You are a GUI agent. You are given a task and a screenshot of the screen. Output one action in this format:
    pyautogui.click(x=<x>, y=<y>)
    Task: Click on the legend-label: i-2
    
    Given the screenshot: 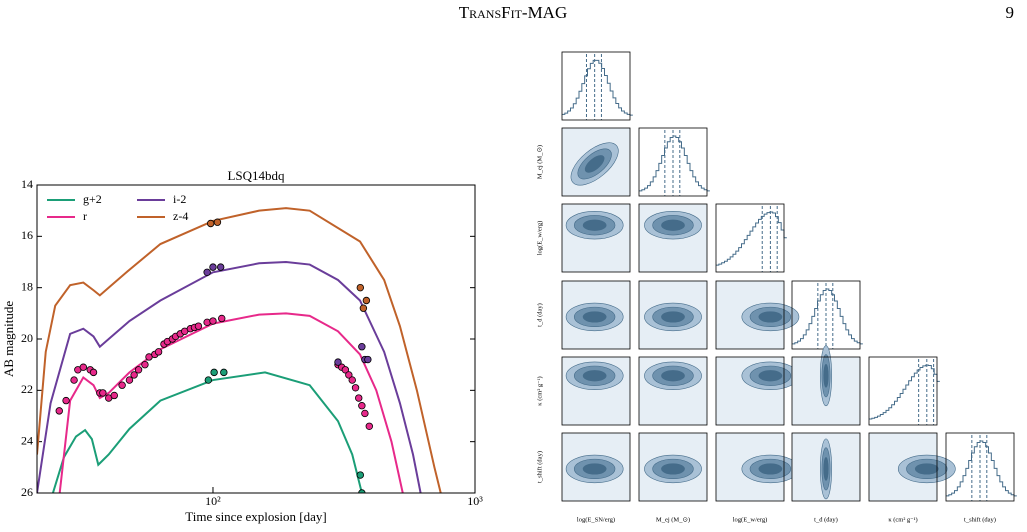 What is the action you would take?
    pyautogui.click(x=179, y=199)
    